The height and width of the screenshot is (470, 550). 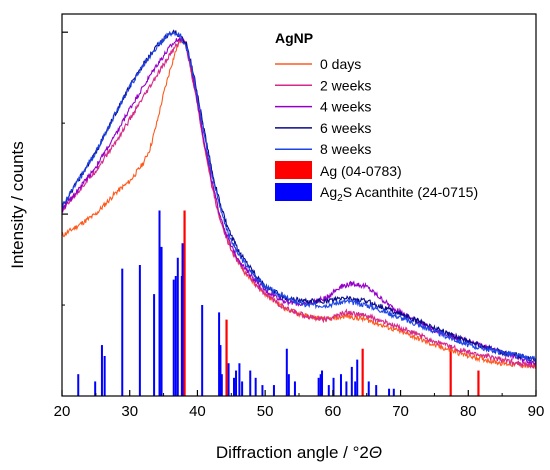 What do you see at coordinates (197, 411) in the screenshot?
I see `x-tick-label-2: 40` at bounding box center [197, 411].